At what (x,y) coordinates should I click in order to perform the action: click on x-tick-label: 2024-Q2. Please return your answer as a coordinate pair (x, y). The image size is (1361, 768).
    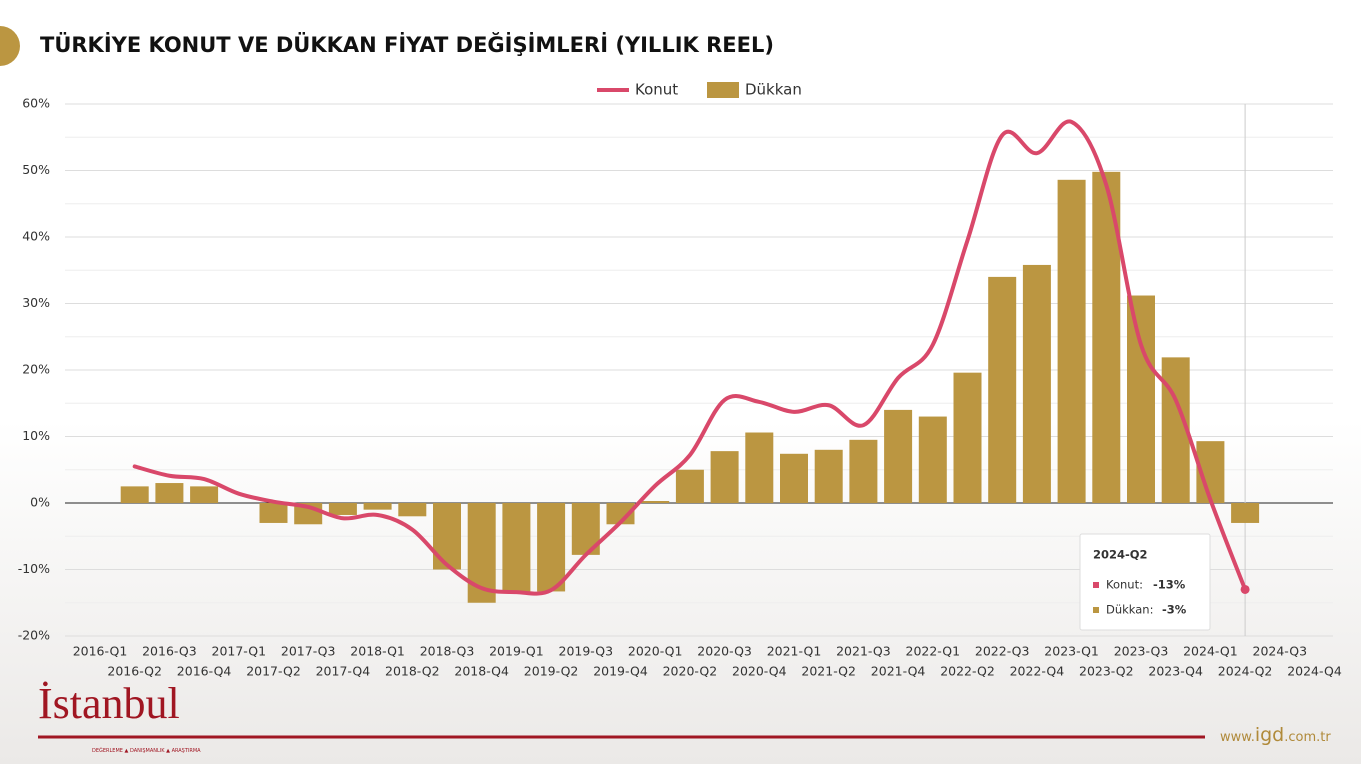
    Looking at the image, I should click on (1245, 671).